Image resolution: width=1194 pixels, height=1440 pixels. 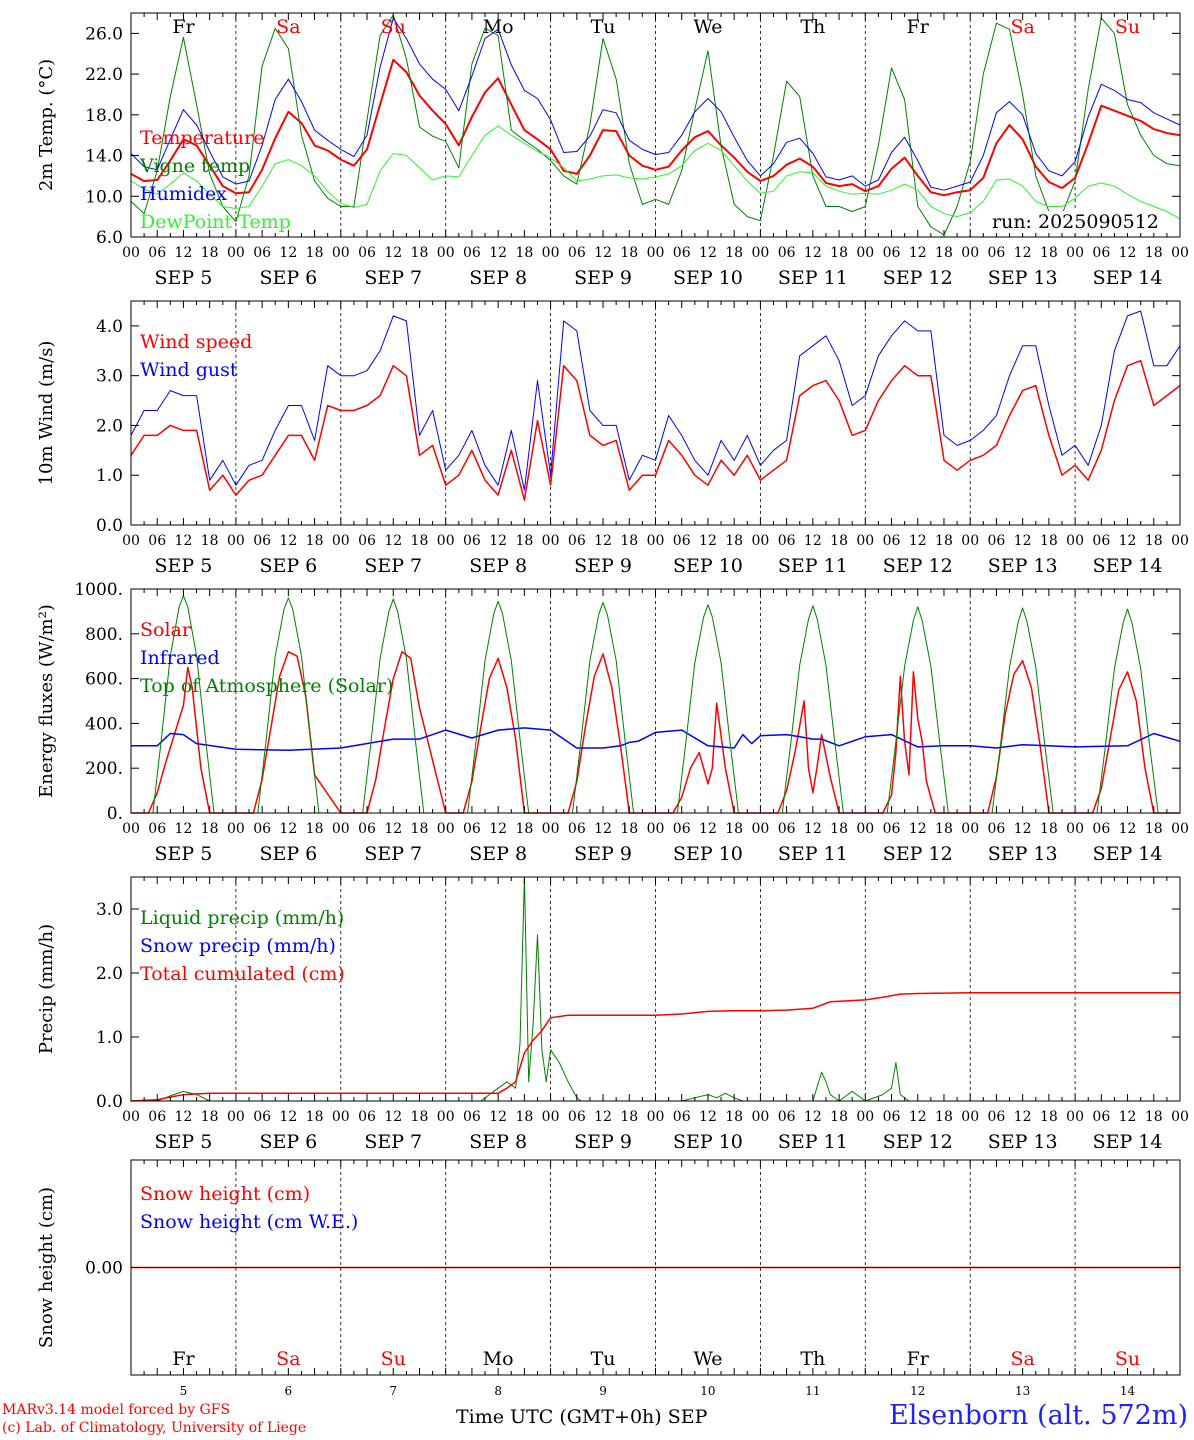 I want to click on day-name: Th, so click(x=812, y=1359).